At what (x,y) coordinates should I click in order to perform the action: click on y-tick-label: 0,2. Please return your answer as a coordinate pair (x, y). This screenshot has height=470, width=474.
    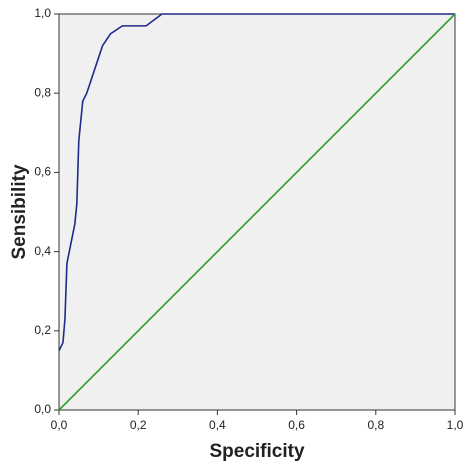
    Looking at the image, I should click on (42, 330).